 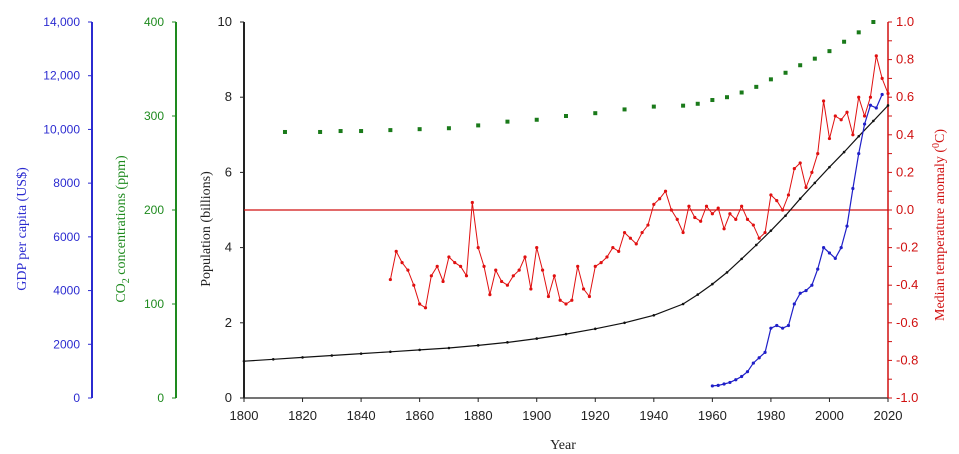 What do you see at coordinates (302, 415) in the screenshot?
I see `x-tick-label: 1820` at bounding box center [302, 415].